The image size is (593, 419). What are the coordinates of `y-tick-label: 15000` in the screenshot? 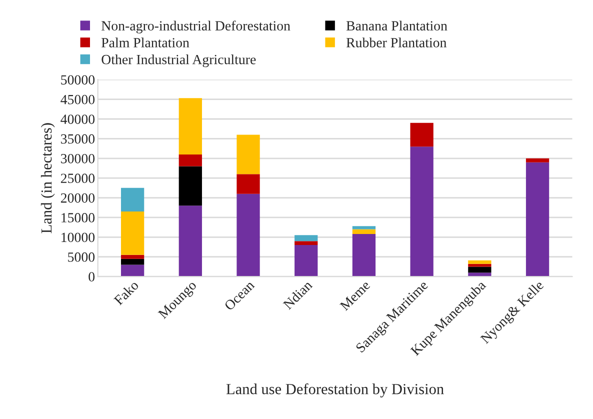 It's located at (78, 217).